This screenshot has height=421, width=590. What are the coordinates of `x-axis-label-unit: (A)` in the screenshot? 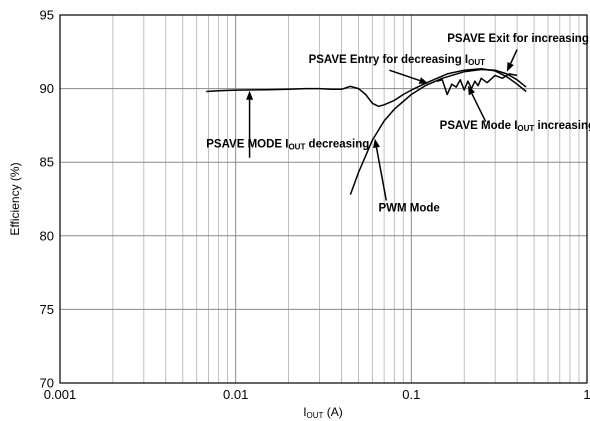 It's located at (332, 412).